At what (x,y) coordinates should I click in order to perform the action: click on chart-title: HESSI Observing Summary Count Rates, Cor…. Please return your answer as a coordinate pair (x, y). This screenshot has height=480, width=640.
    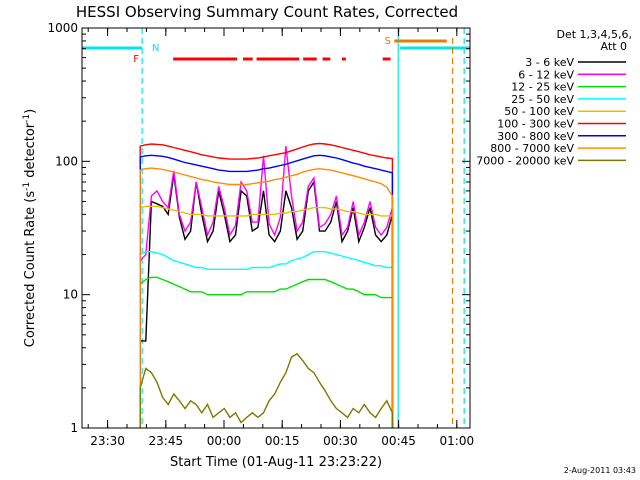
    Looking at the image, I should click on (267, 12).